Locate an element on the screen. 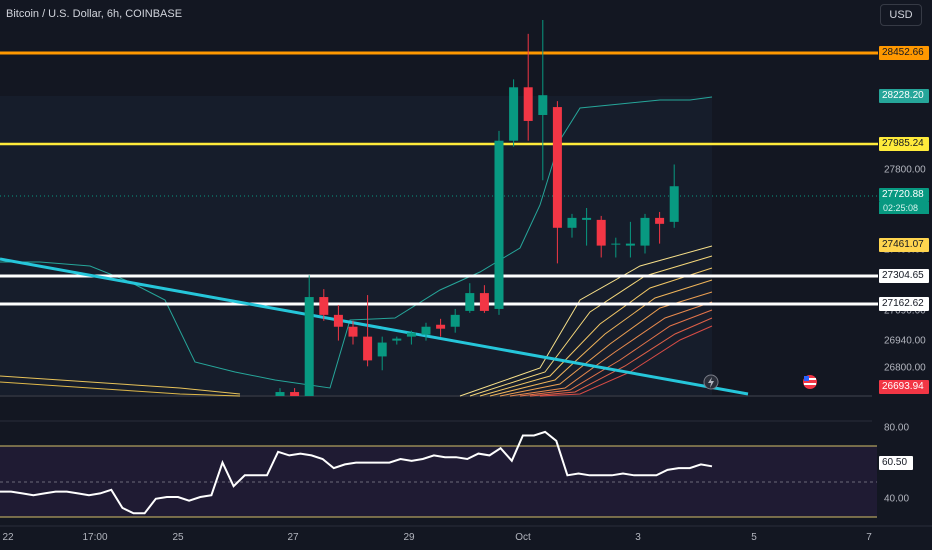  white-level-tag-lower: 27162.62 is located at coordinates (904, 304).